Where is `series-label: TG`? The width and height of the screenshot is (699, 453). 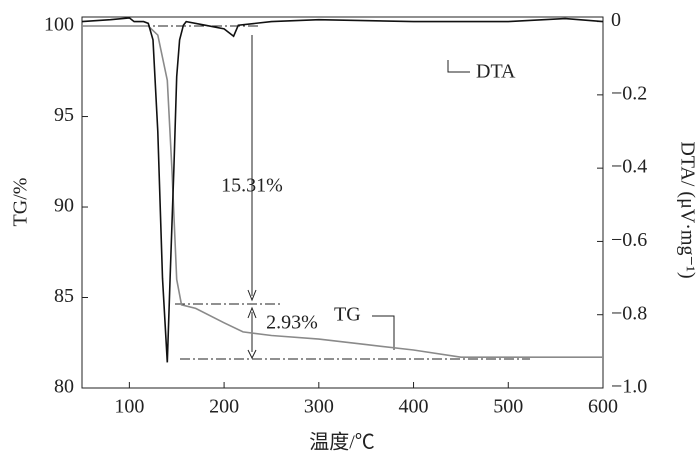
series-label: TG is located at coordinates (347, 315).